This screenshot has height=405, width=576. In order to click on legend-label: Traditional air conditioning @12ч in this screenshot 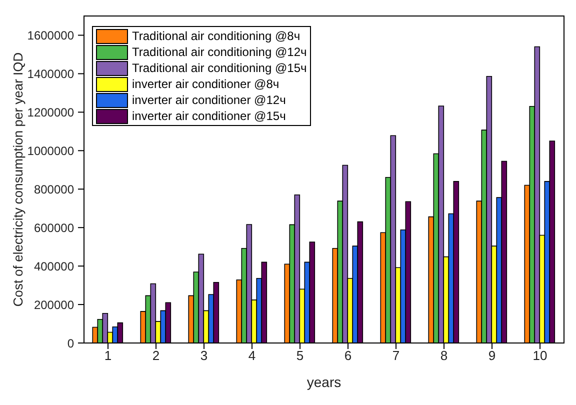, I will do `click(219, 52)`.